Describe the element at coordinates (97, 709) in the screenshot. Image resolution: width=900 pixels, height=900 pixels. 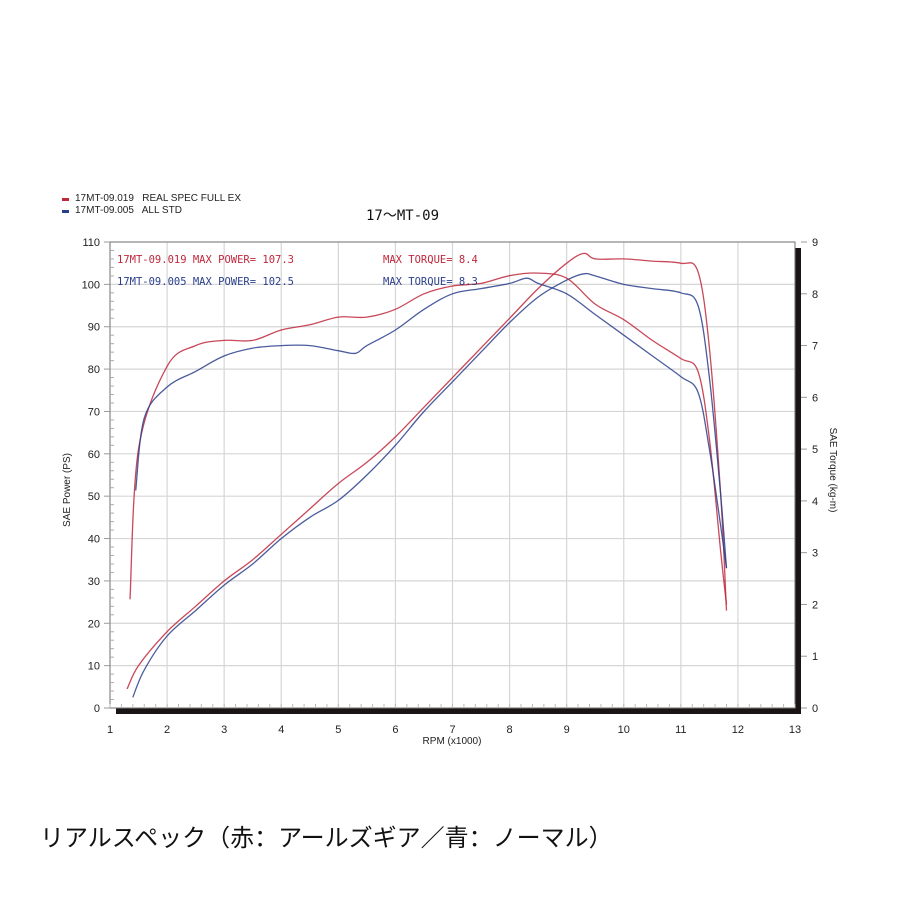
I see `y-tick-label-left: 0` at that location.